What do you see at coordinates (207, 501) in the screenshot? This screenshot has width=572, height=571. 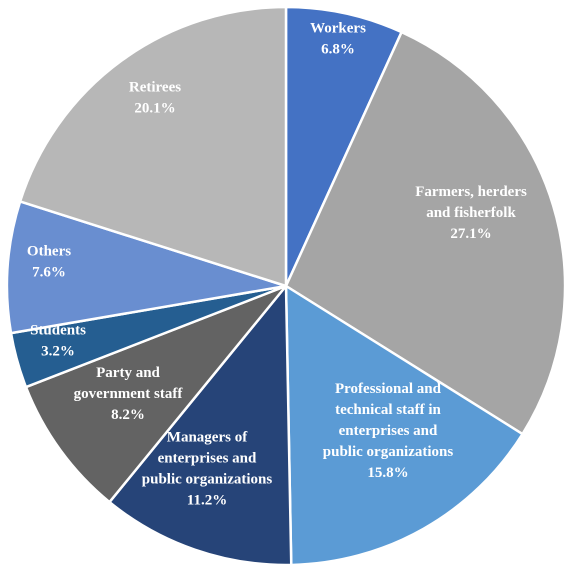 I see `pie-slice-label-line: 11.2%` at bounding box center [207, 501].